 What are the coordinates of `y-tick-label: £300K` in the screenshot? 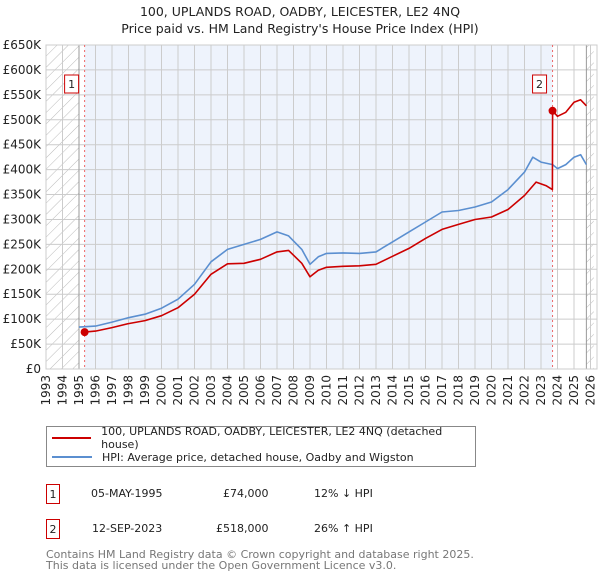 It's located at (23, 219).